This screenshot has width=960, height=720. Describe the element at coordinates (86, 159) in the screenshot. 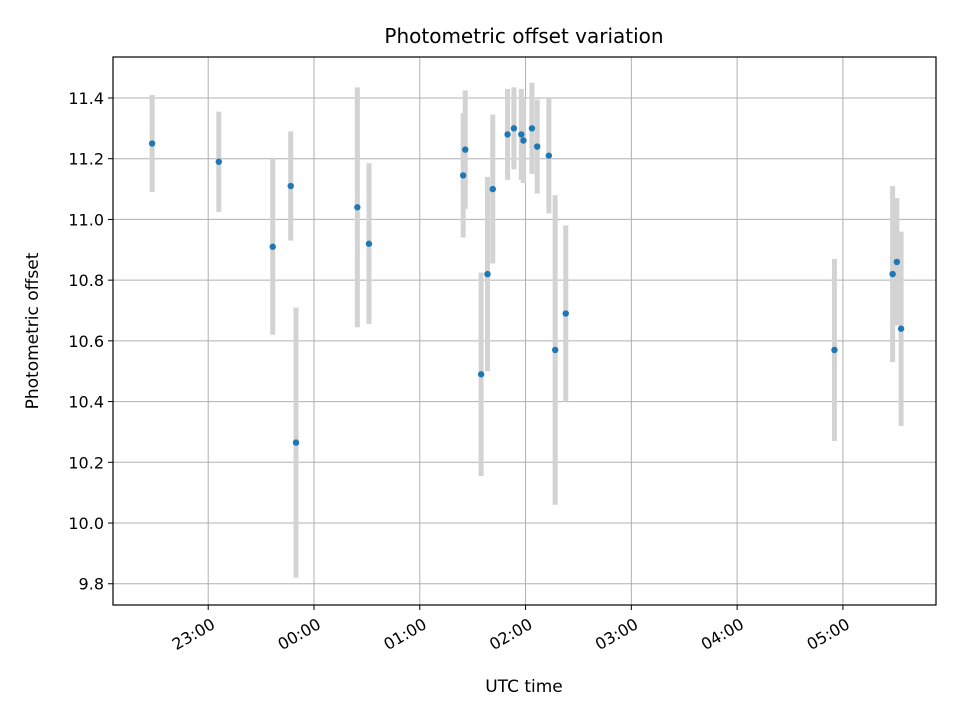

I see `y-tick-label: 11.2` at that location.